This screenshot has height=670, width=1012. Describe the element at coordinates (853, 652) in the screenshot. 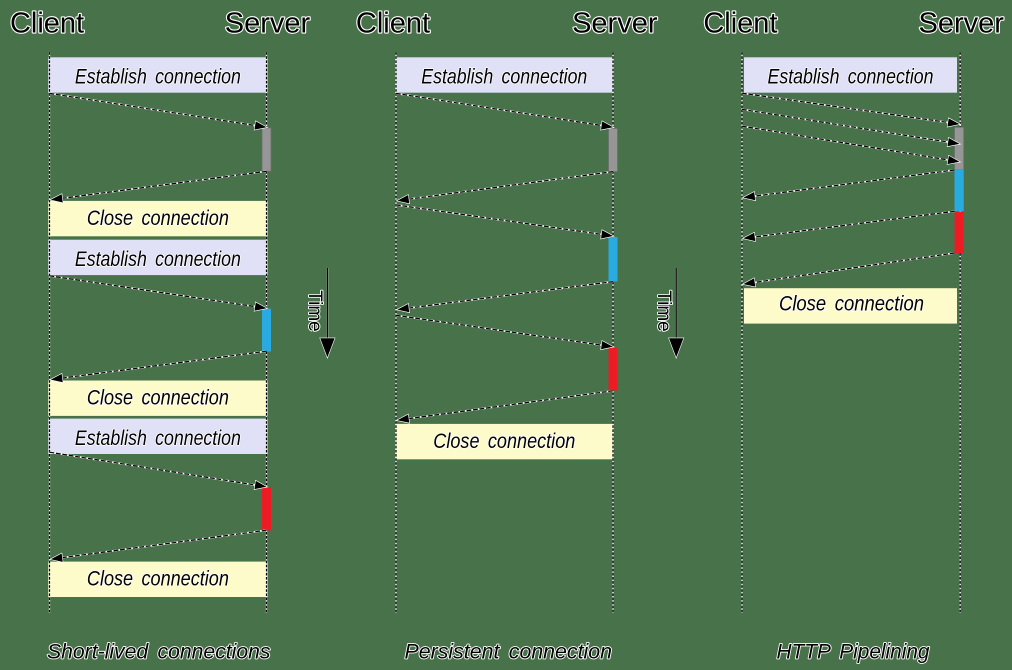

I see `svg-text: HTTP Pipelining` at that location.